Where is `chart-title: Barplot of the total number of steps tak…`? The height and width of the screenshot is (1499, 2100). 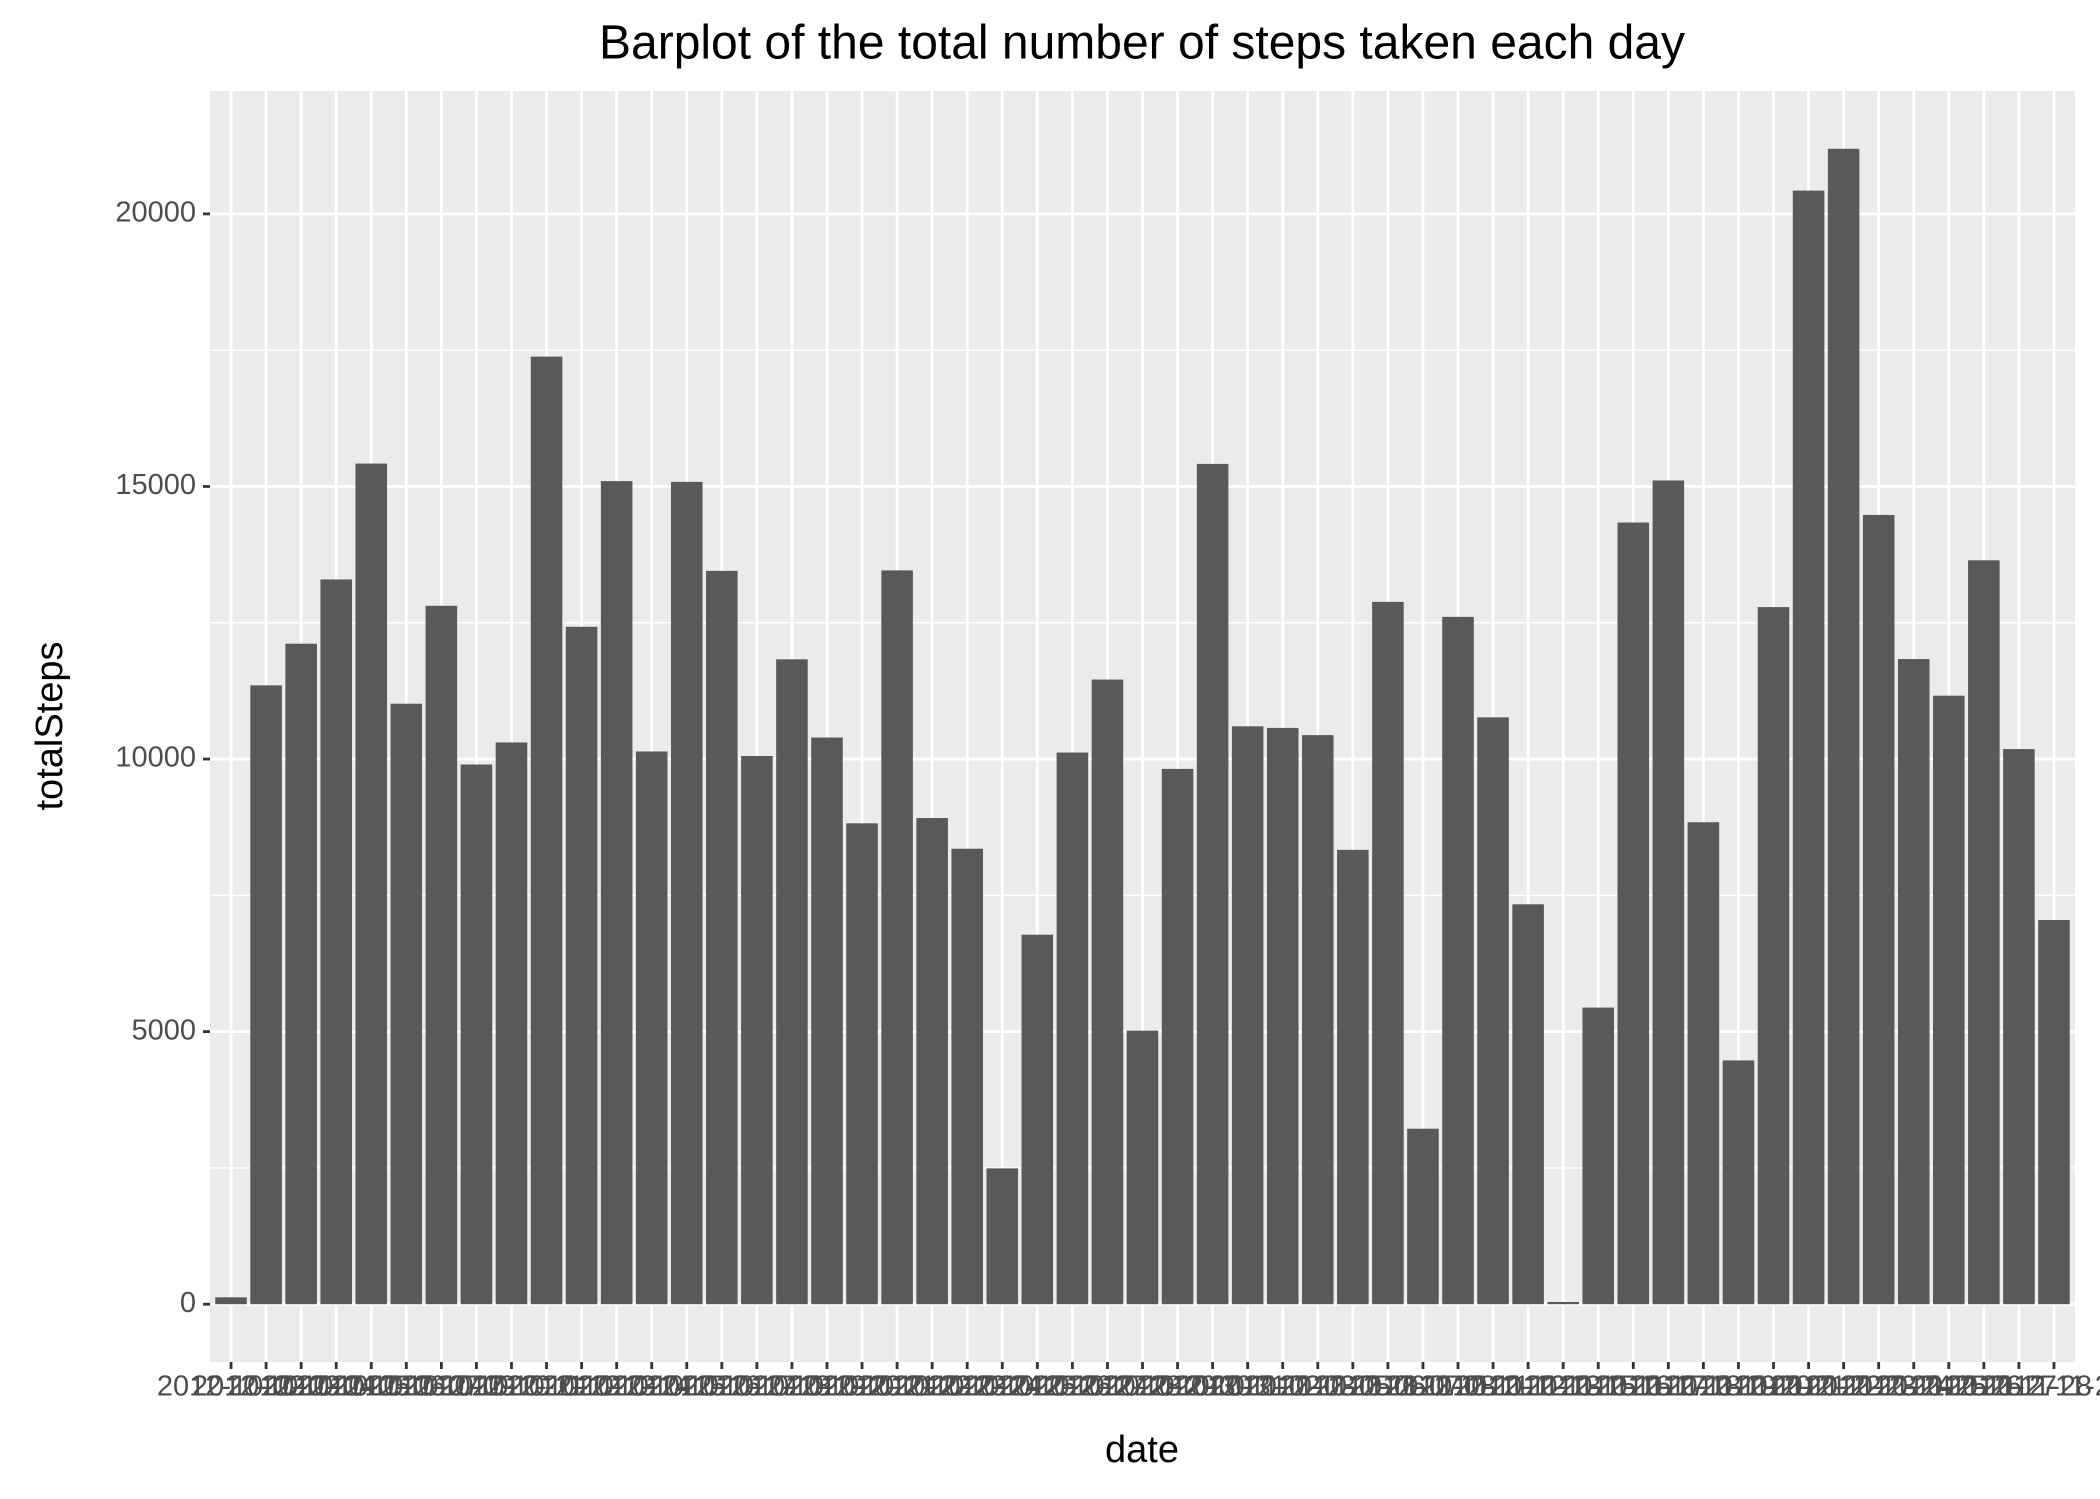
chart-title: Barplot of the total number of steps tak… is located at coordinates (1142, 43).